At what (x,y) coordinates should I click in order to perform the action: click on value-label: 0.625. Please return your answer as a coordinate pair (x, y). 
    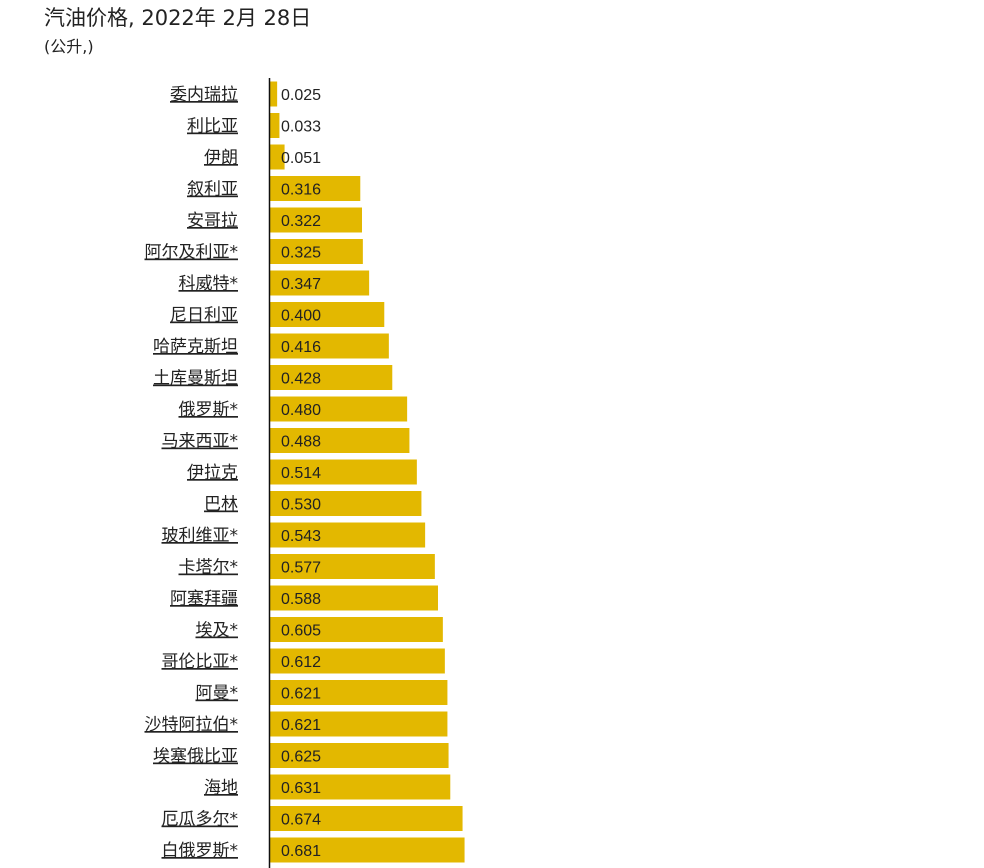
    Looking at the image, I should click on (301, 757).